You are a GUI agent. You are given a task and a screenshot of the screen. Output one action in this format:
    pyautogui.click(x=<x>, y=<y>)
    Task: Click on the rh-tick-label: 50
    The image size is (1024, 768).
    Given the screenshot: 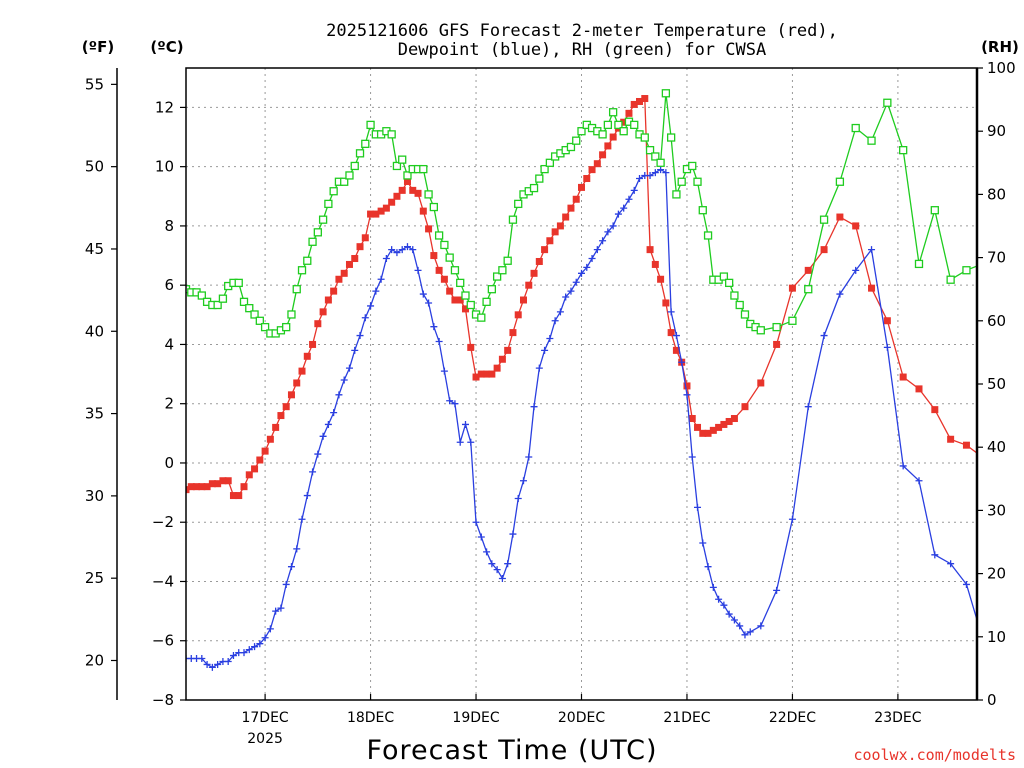 What is the action you would take?
    pyautogui.click(x=996, y=384)
    